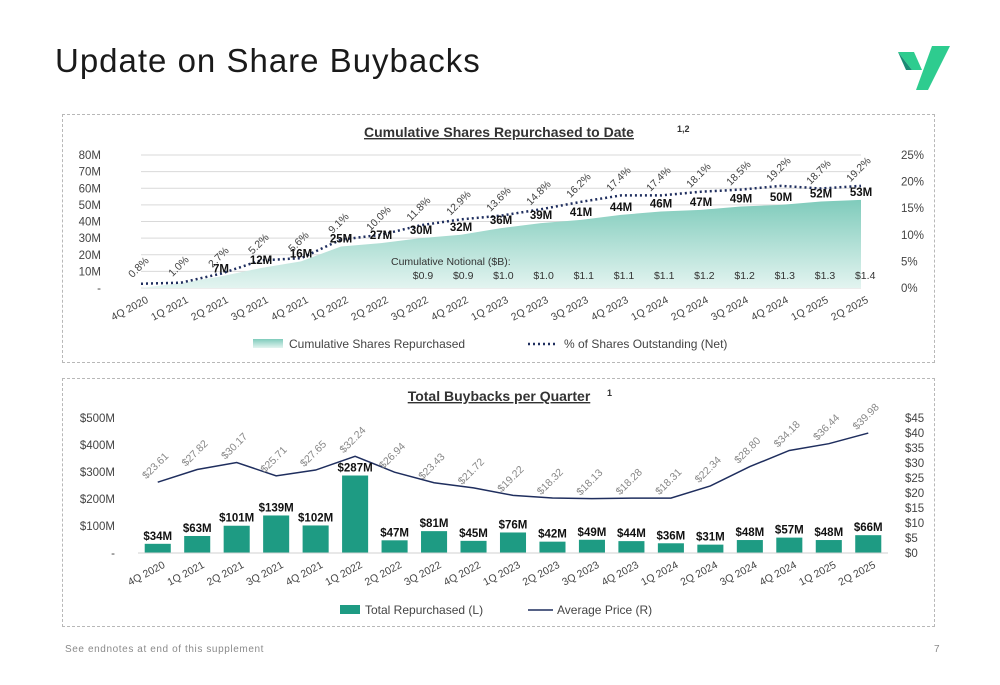  What do you see at coordinates (787, 434) in the screenshot?
I see `price-data-label: $34.18` at bounding box center [787, 434].